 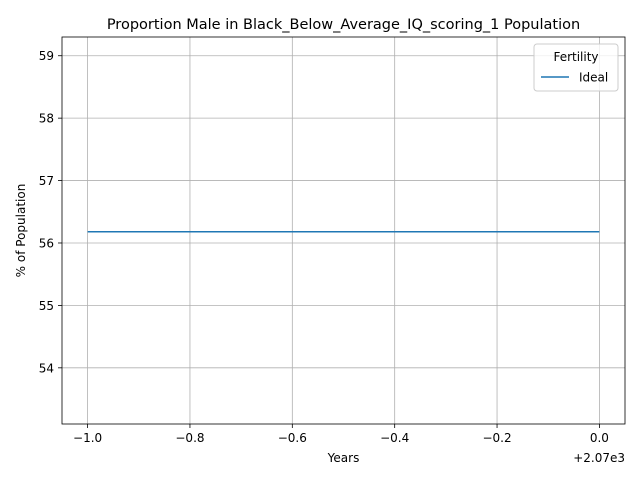 I want to click on y-tick-label: 55, so click(x=46, y=306).